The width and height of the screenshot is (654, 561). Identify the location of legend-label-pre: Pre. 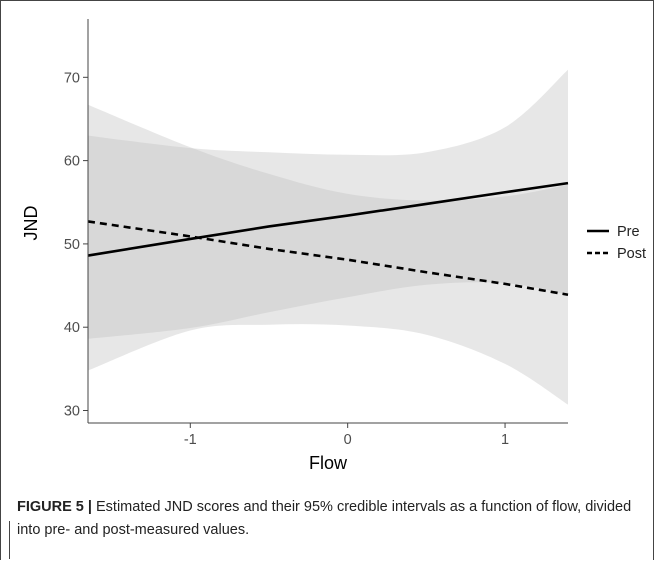
(628, 232).